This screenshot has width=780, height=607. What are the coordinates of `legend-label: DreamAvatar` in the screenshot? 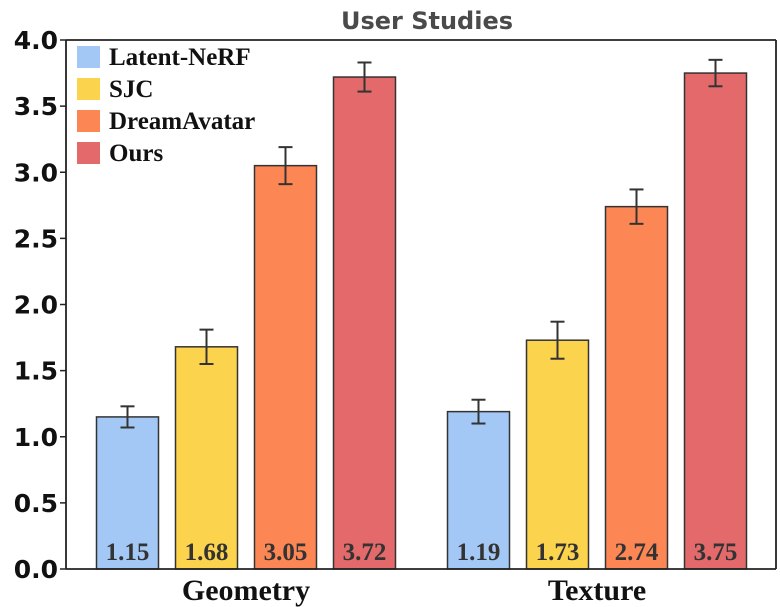 It's located at (182, 121).